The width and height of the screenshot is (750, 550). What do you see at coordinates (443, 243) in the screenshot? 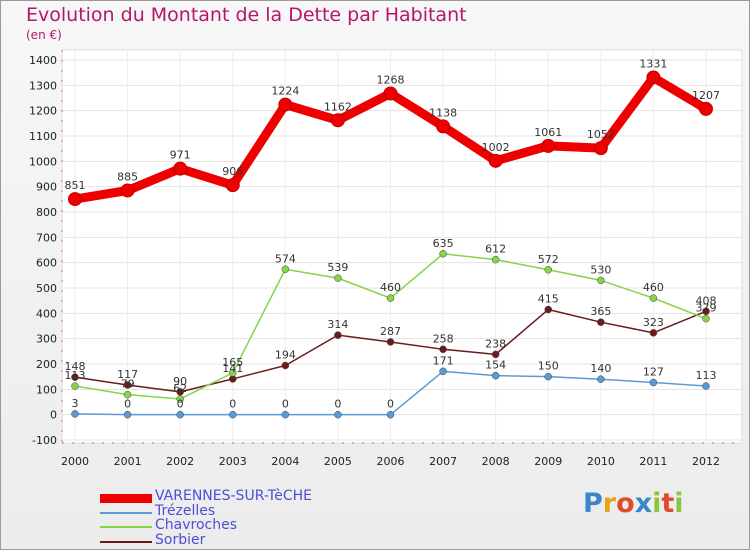
I see `data-label-chavroches: 635` at bounding box center [443, 243].